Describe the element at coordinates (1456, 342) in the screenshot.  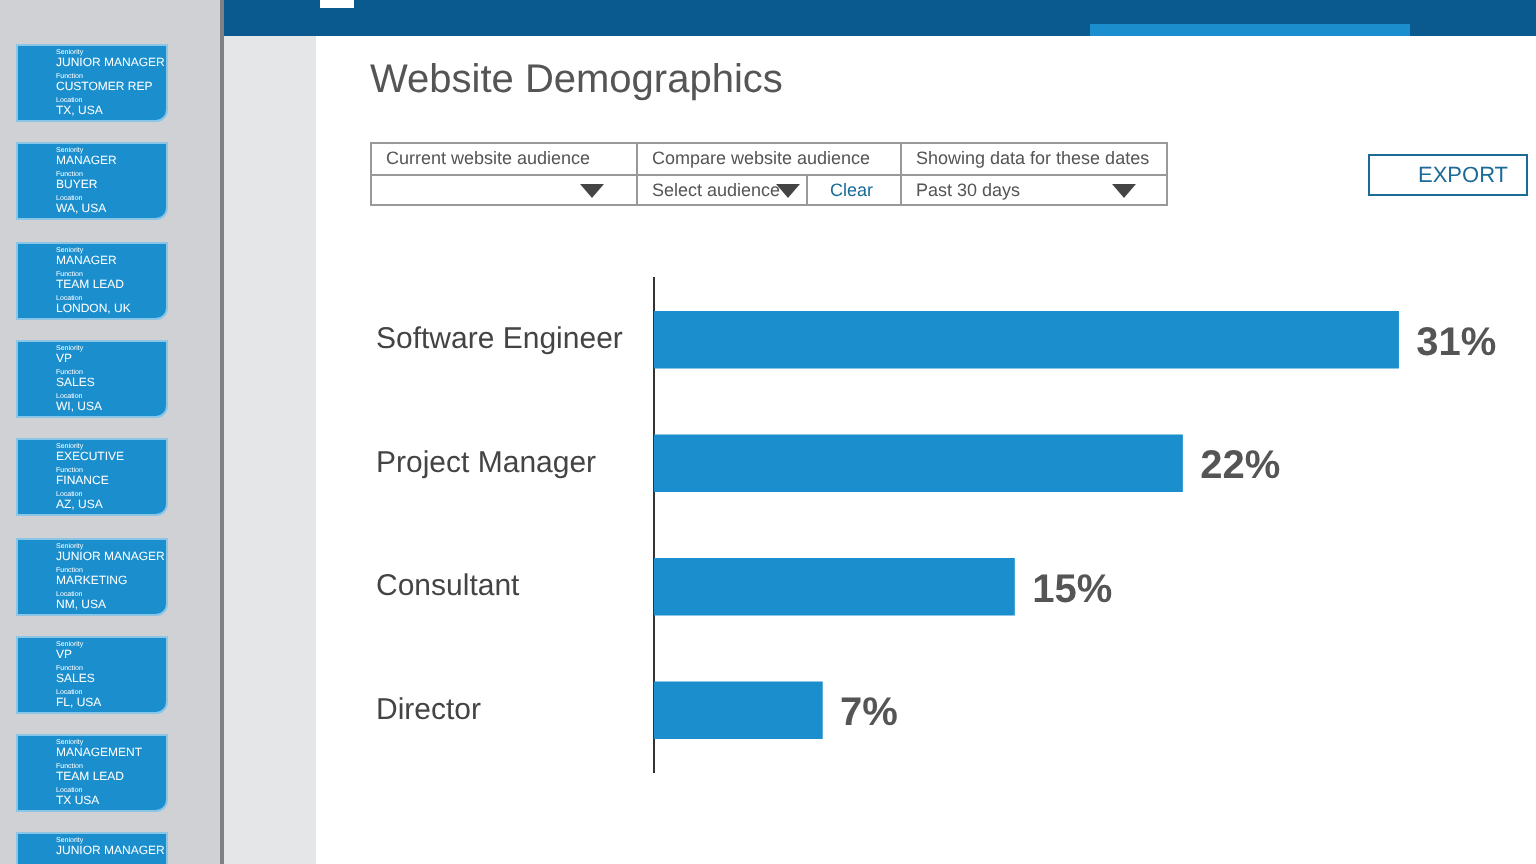
I see `data-label: 31%` at that location.